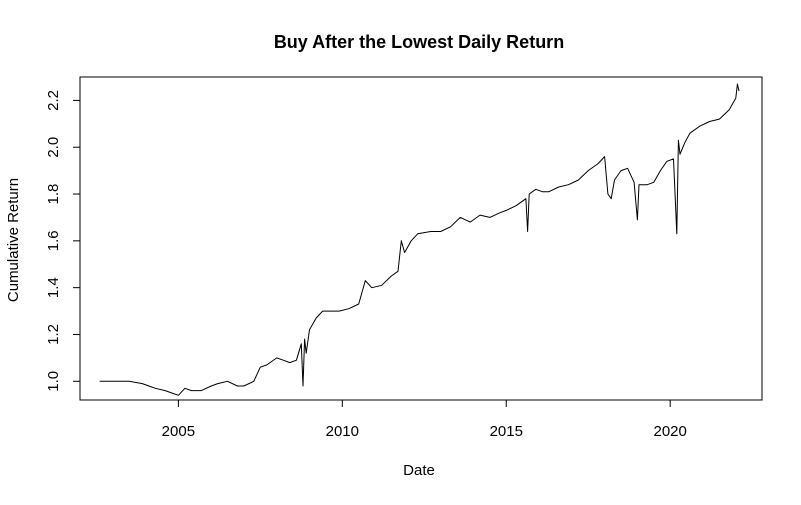 Image resolution: width=801 pixels, height=505 pixels. I want to click on x-axis-label: Date, so click(419, 470).